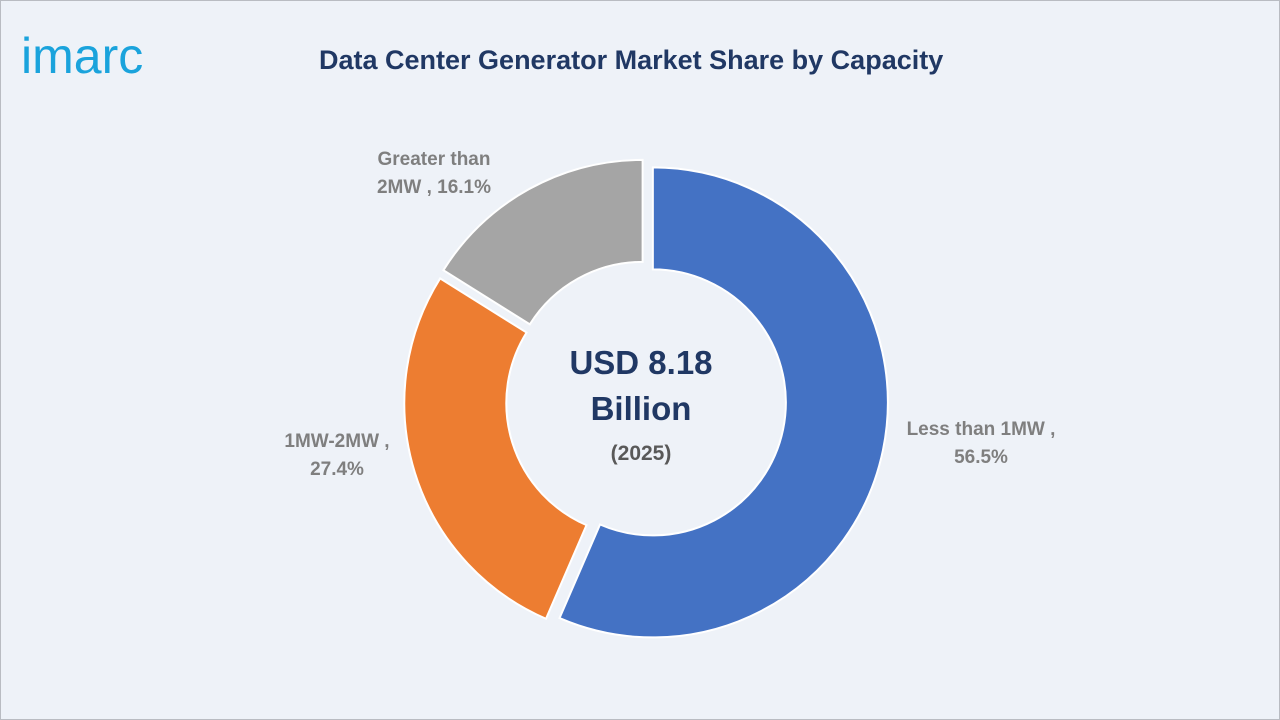 This screenshot has width=1280, height=720. What do you see at coordinates (495, 449) in the screenshot?
I see `slice-1mw-2mw` at bounding box center [495, 449].